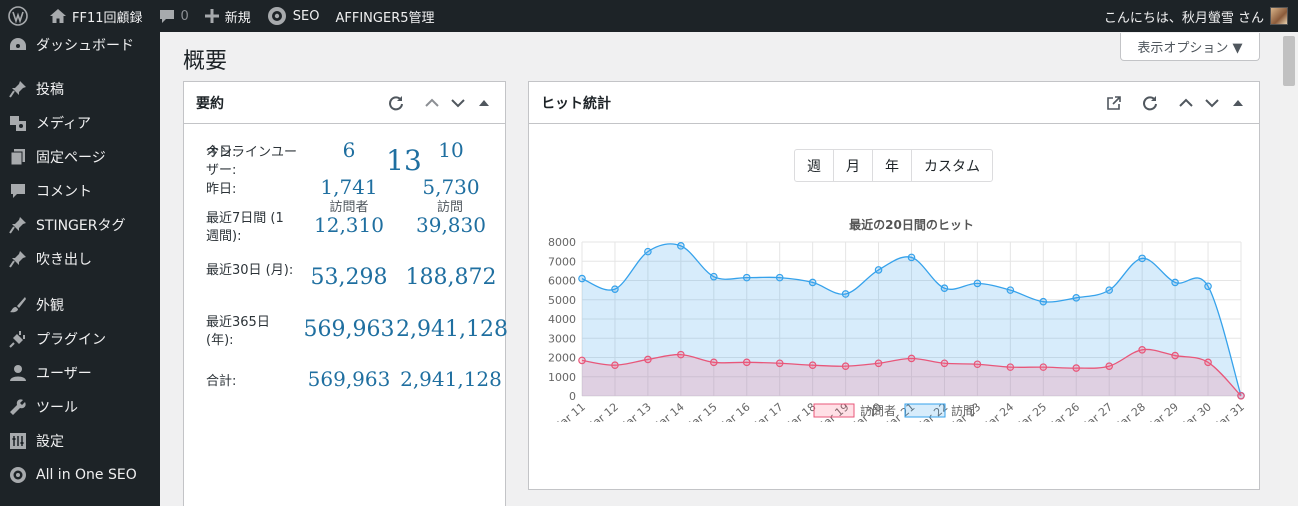  Describe the element at coordinates (1289, 269) in the screenshot. I see `page-scrollbar` at that location.